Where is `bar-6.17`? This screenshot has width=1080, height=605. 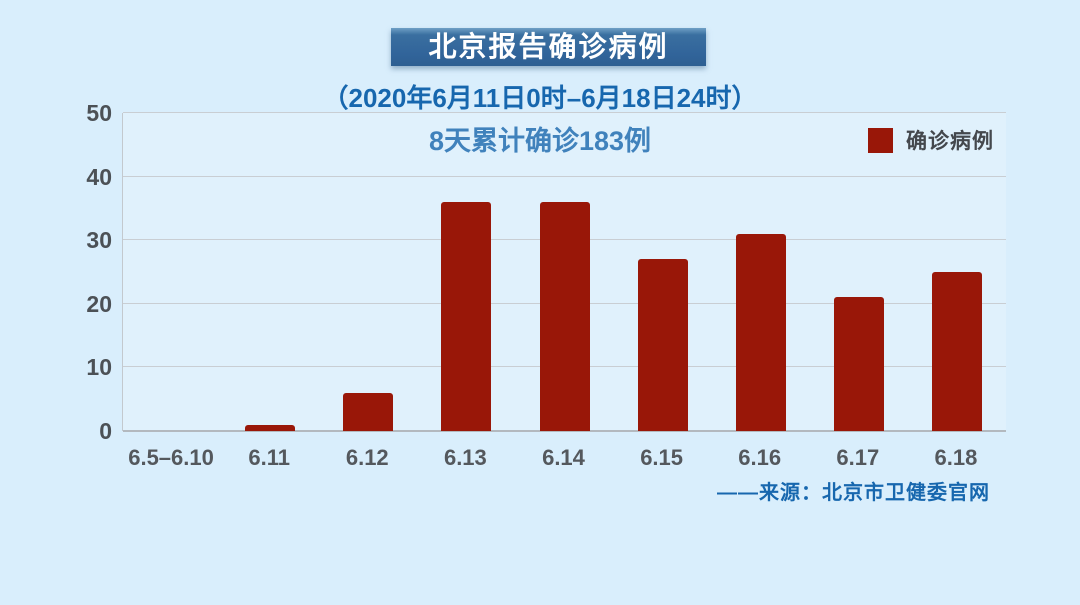
bar-6.17 is located at coordinates (858, 364).